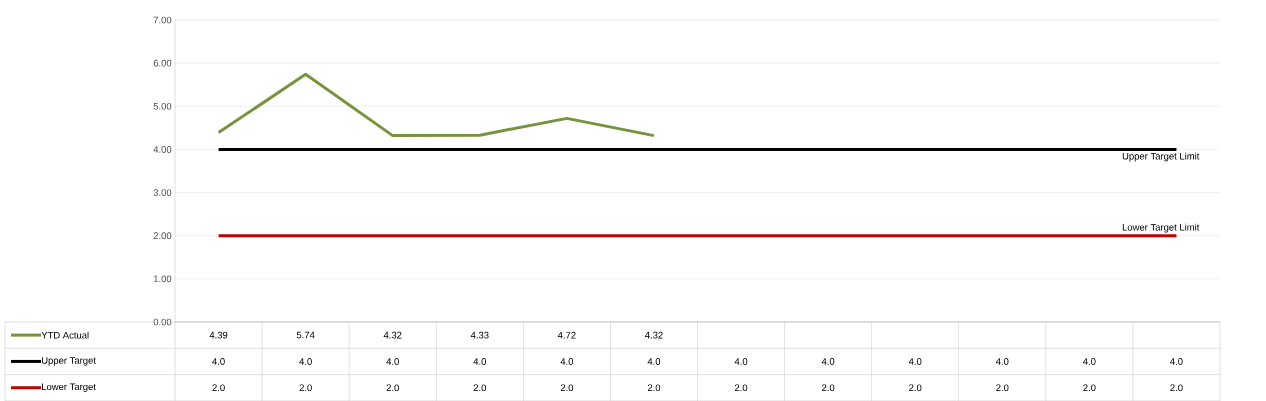 The width and height of the screenshot is (1266, 401). What do you see at coordinates (479, 335) in the screenshot?
I see `data-label: 4.33` at bounding box center [479, 335].